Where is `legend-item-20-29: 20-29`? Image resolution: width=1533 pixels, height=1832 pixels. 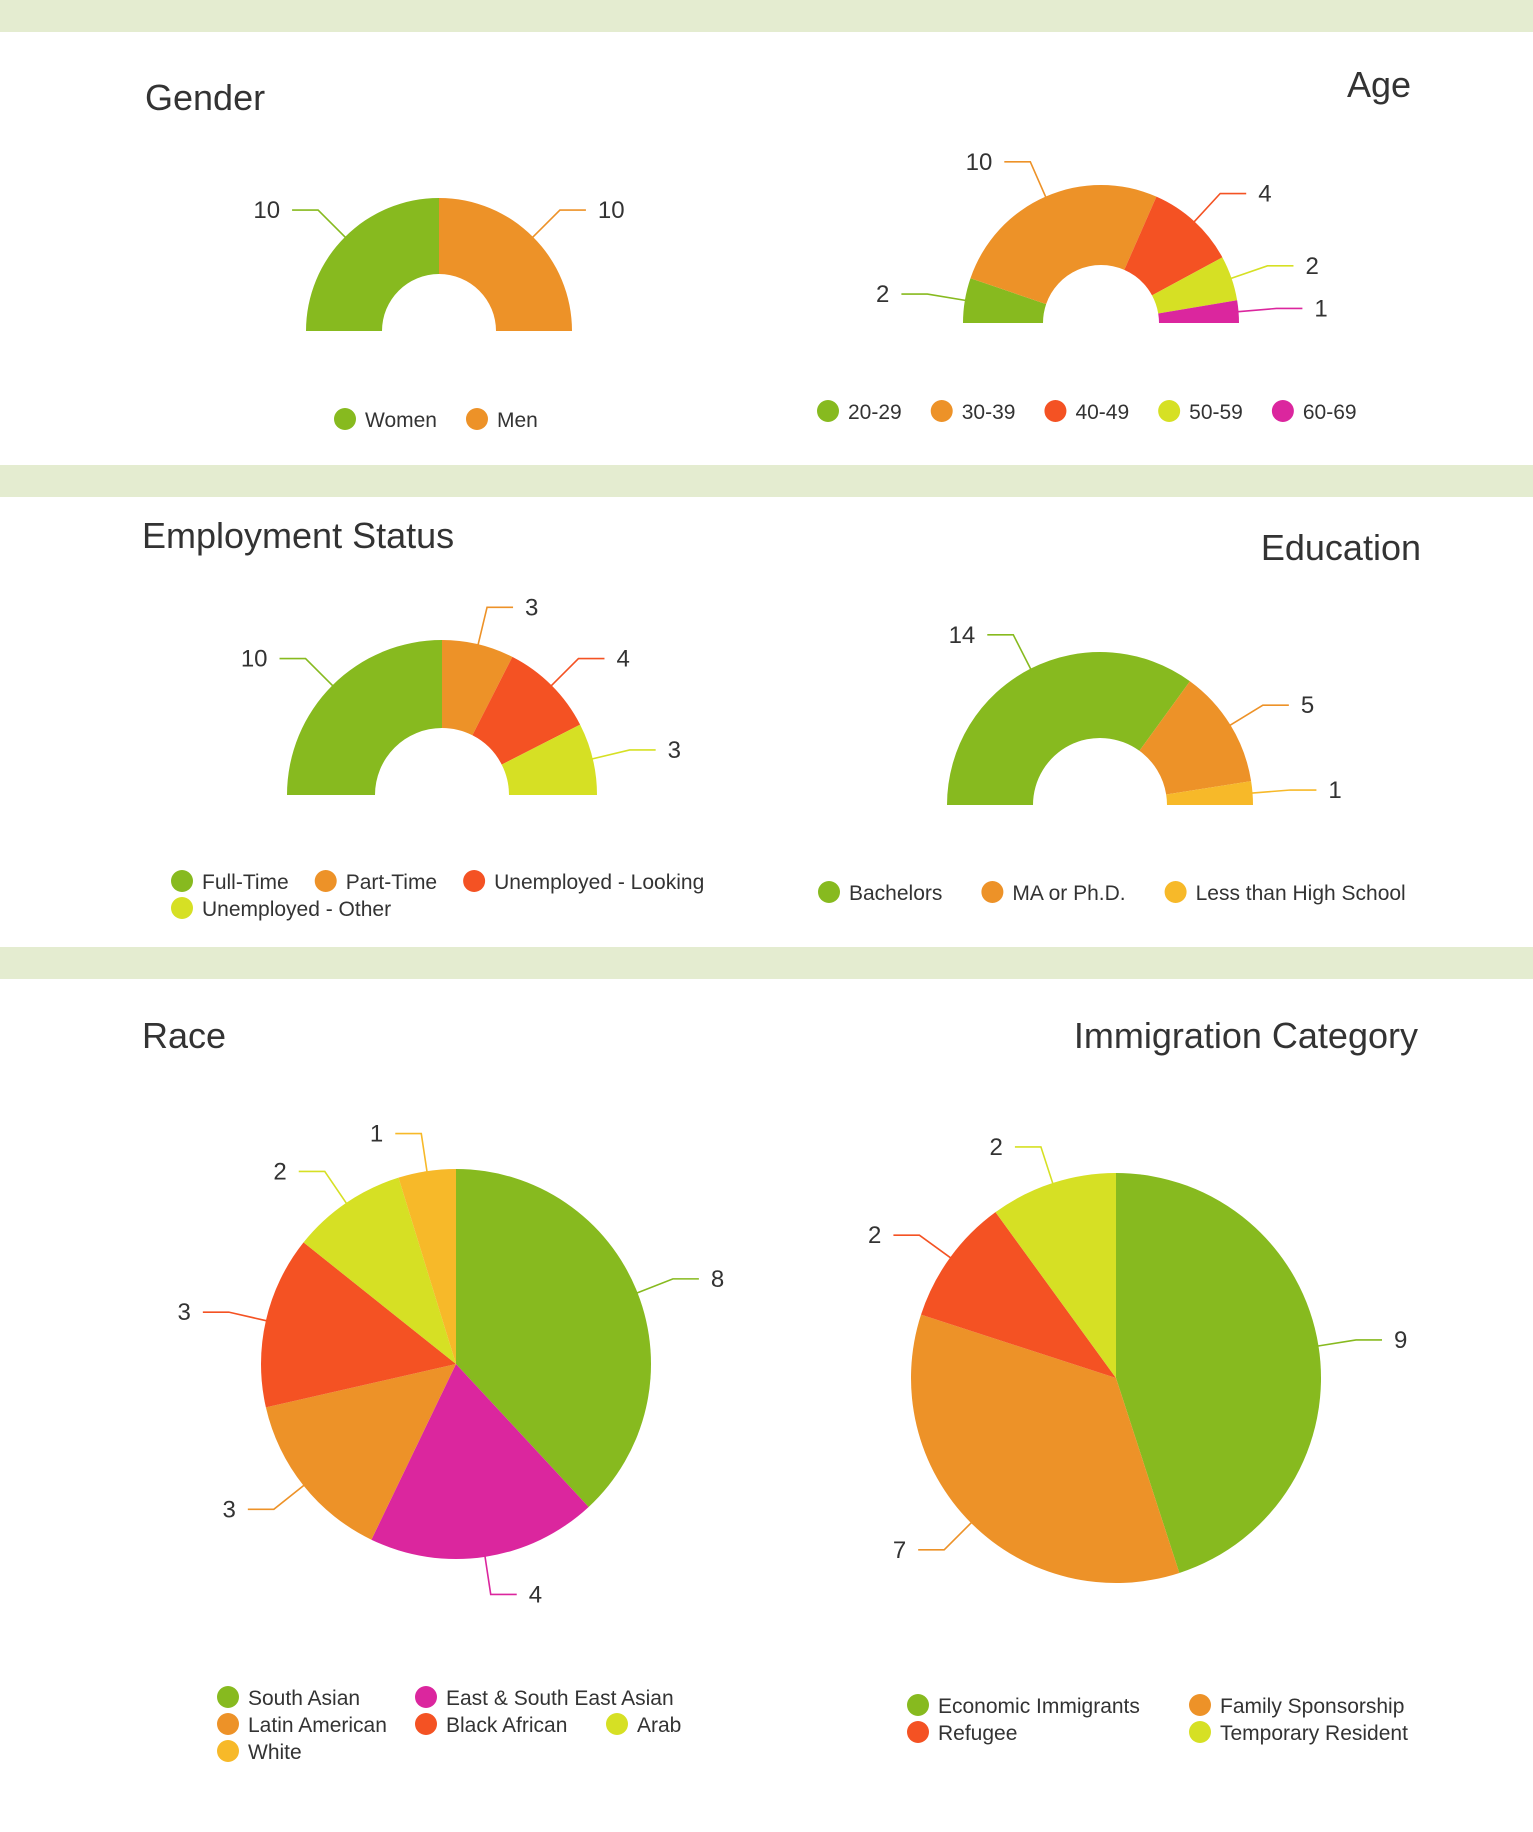
legend-item-20-29: 20-29 is located at coordinates (859, 412).